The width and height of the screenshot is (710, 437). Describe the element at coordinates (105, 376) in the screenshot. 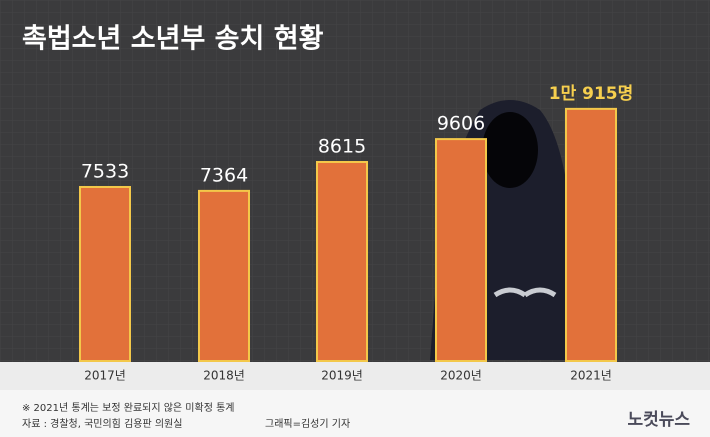

I see `x-tick-label: 2017년` at that location.